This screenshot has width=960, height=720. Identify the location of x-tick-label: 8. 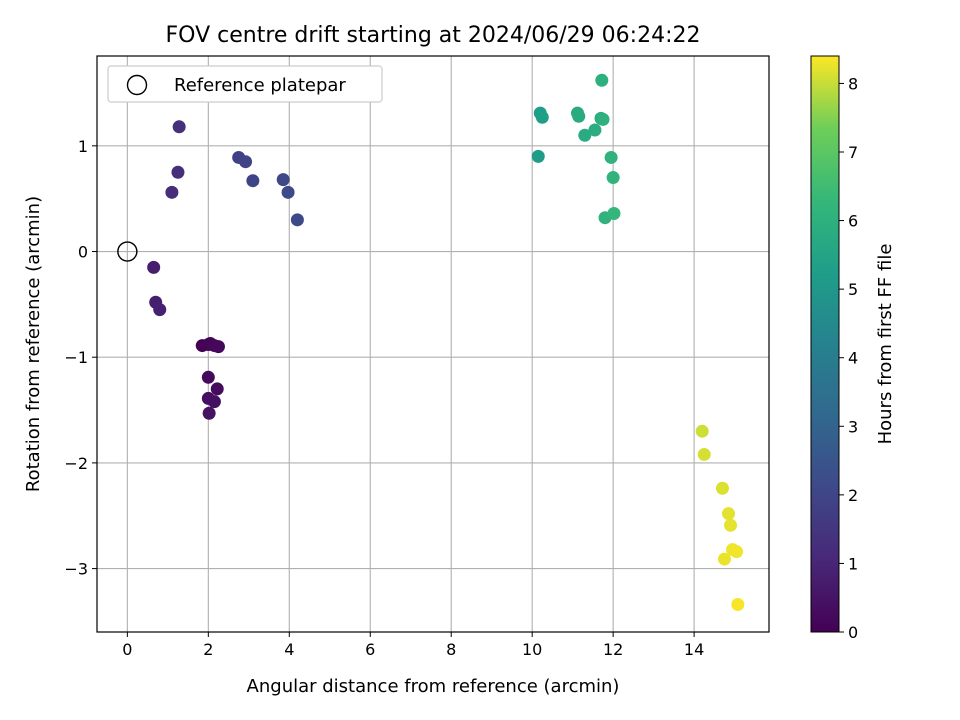
(451, 649).